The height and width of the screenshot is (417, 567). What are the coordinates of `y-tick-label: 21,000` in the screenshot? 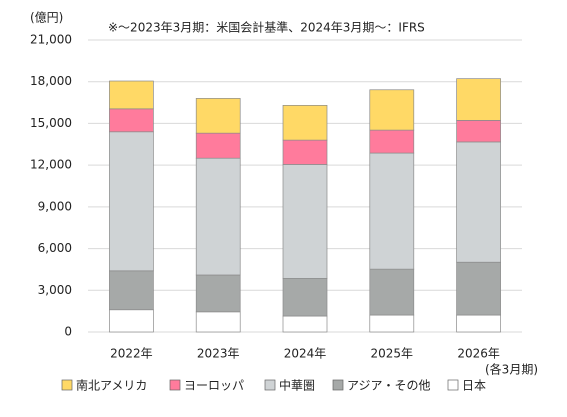 It's located at (51, 40).